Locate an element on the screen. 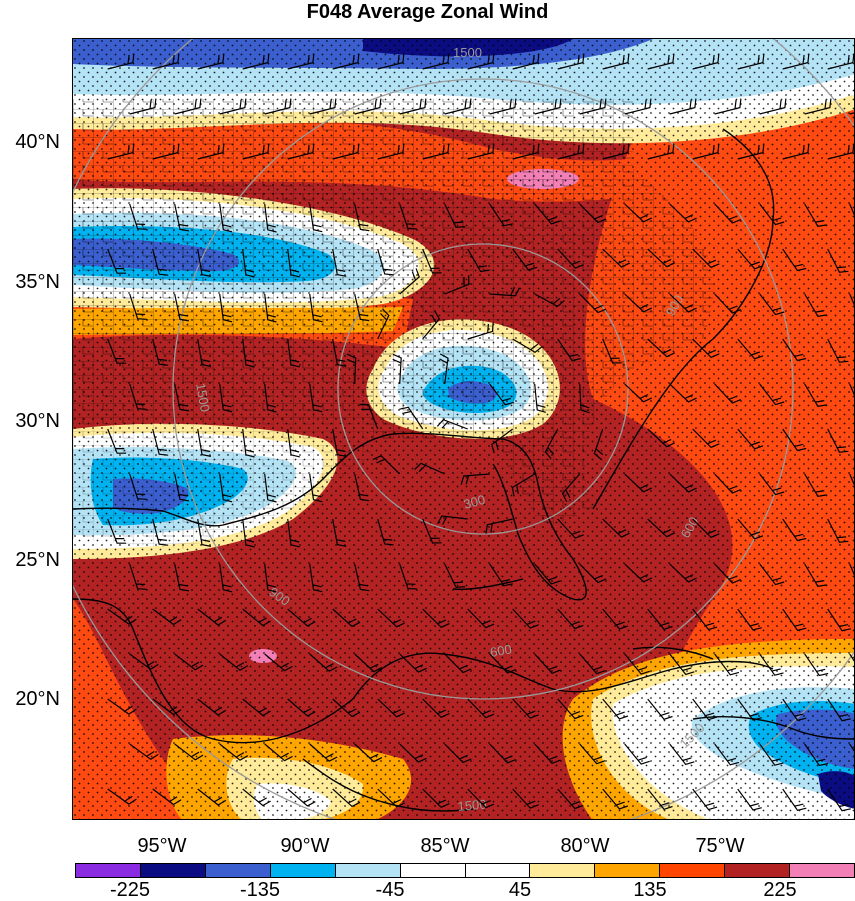 The image size is (855, 901). ring-label: 300 is located at coordinates (474, 502).